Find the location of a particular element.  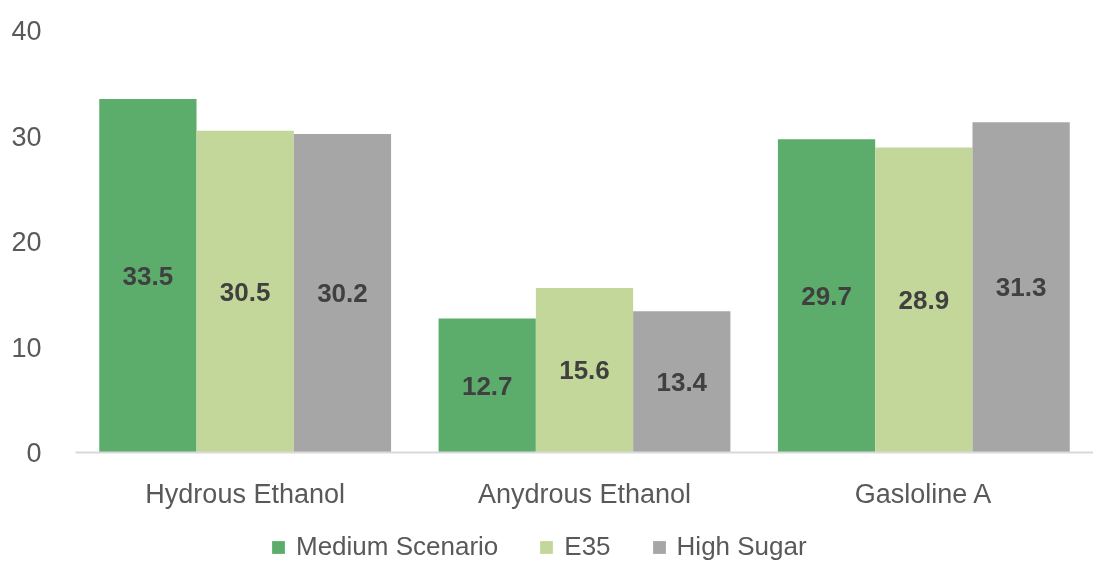

legend-label: Medium Scenario is located at coordinates (397, 546).